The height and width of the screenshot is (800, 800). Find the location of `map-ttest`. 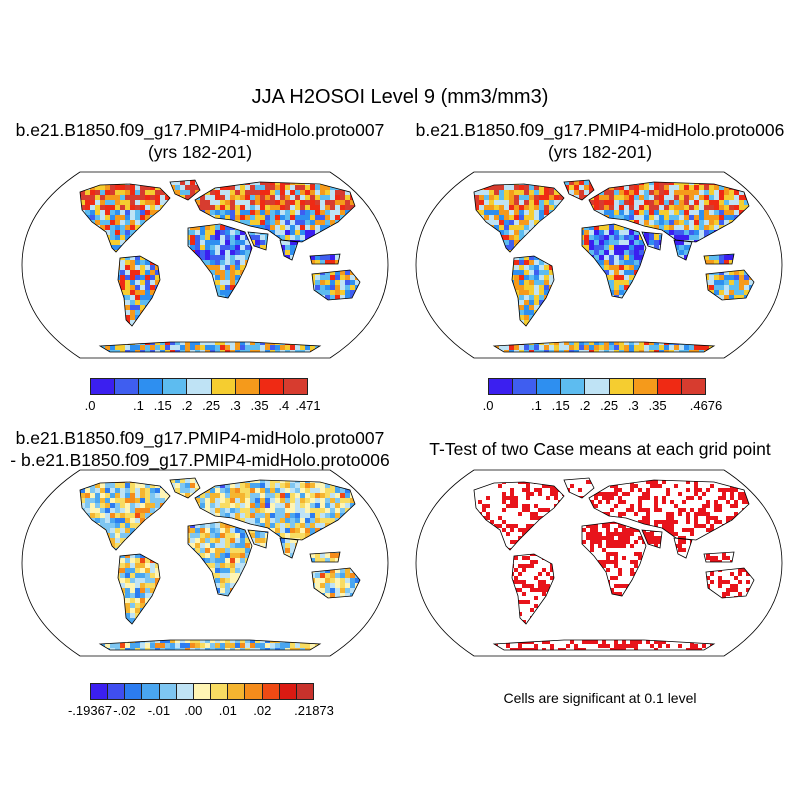

map-ttest is located at coordinates (599, 563).